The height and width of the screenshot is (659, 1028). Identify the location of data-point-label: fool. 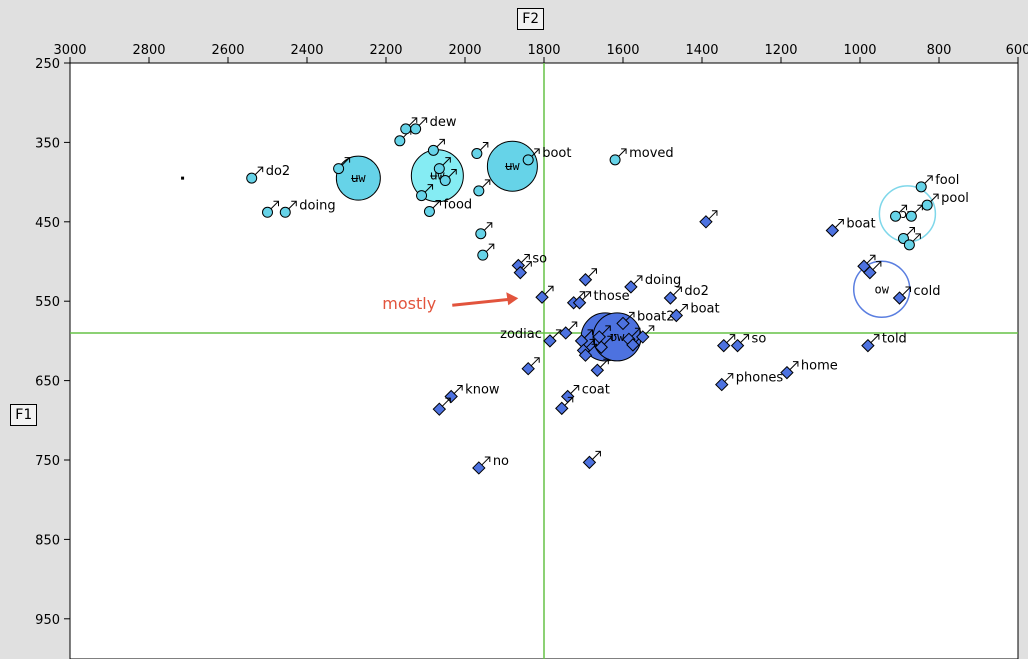
(947, 180).